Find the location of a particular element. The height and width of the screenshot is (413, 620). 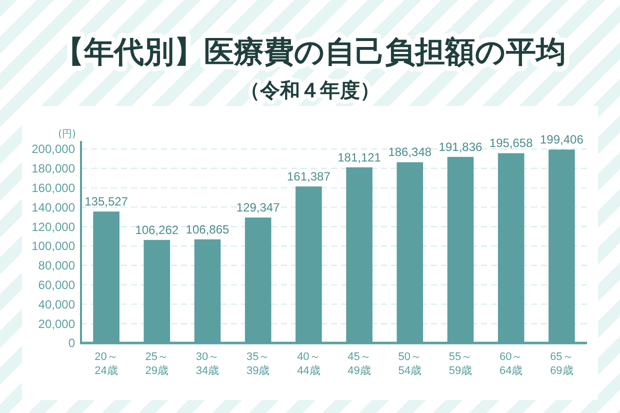

x-tick-label: 60～ 64歳 is located at coordinates (511, 364).